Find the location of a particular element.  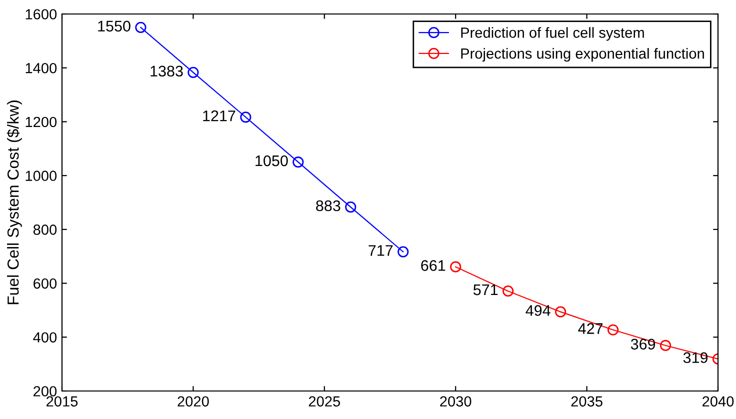

legend-label: Prediction of fuel cell system is located at coordinates (552, 34).